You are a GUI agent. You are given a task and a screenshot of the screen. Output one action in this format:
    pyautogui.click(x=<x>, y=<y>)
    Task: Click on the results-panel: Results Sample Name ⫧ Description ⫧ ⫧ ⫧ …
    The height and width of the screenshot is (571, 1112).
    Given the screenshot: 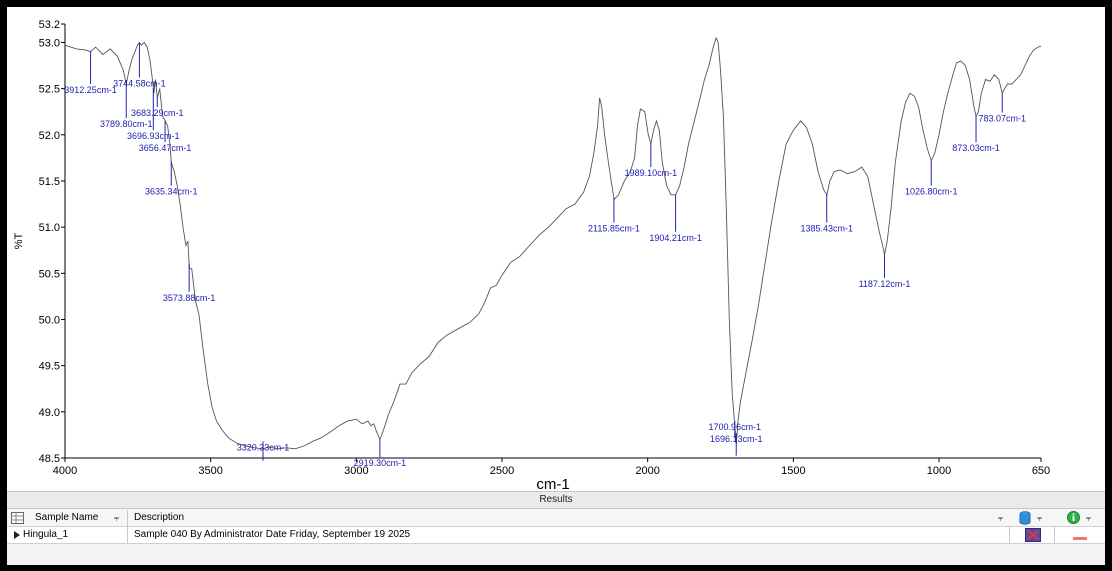 What is the action you would take?
    pyautogui.click(x=556, y=528)
    